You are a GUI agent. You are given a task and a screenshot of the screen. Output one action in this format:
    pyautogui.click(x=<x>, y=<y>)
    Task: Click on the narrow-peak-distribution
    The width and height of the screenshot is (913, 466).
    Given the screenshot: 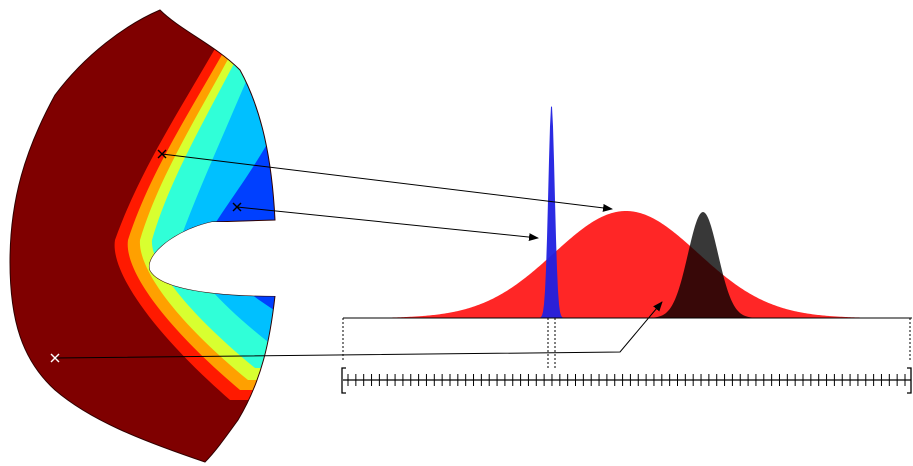 What is the action you would take?
    pyautogui.click(x=551, y=212)
    